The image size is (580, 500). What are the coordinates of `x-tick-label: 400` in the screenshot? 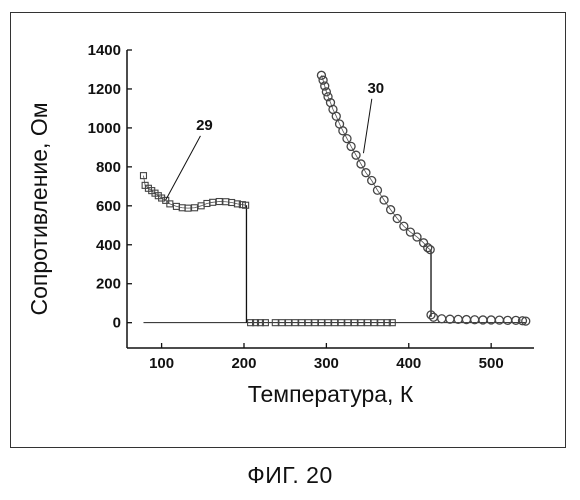 It's located at (408, 363).